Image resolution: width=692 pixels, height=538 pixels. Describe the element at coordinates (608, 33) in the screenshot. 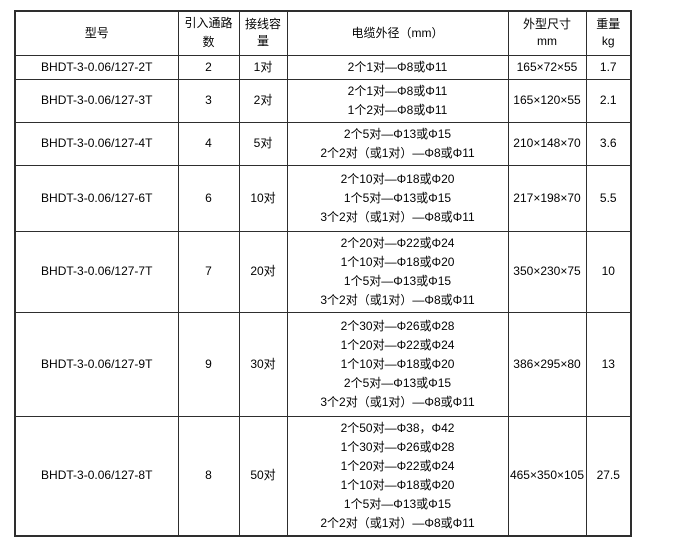

I see `col-header-weight: 重量 kg` at that location.